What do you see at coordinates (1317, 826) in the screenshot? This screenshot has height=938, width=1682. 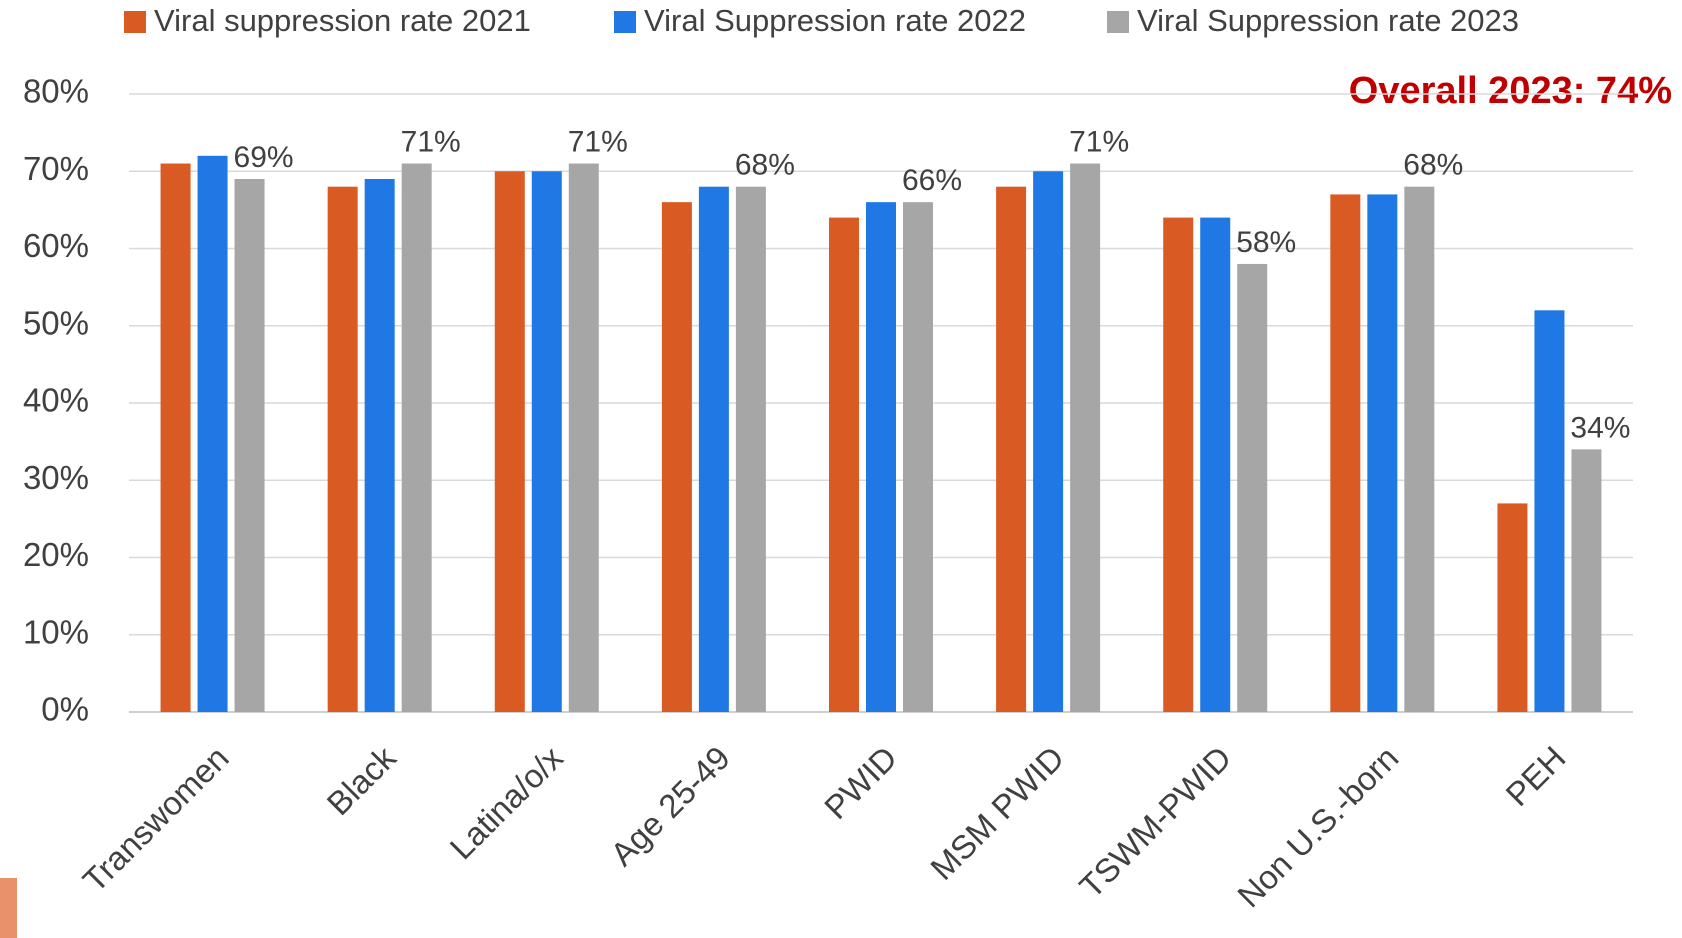 I see `x-tick-label: Non U.S.-born` at bounding box center [1317, 826].